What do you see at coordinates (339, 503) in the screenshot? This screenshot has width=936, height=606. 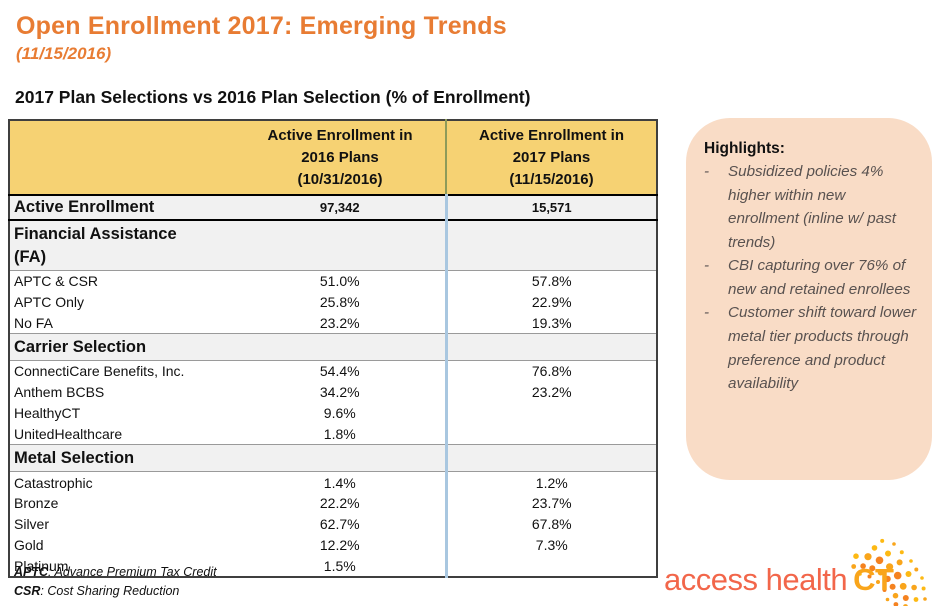 I see `value-2016-cell: 22.2%` at bounding box center [339, 503].